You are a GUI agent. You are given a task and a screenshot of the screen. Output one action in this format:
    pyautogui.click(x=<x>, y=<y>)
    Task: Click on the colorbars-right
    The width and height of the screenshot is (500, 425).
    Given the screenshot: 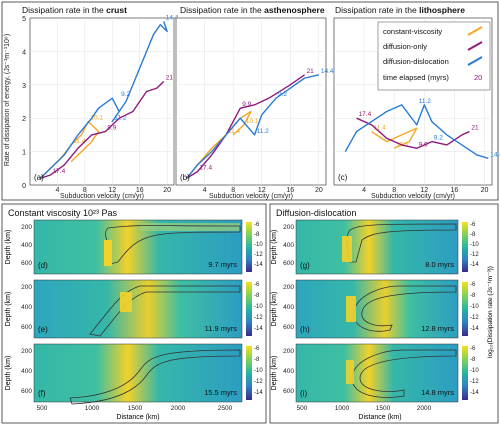 What is the action you would take?
    pyautogui.click(x=465, y=311)
    